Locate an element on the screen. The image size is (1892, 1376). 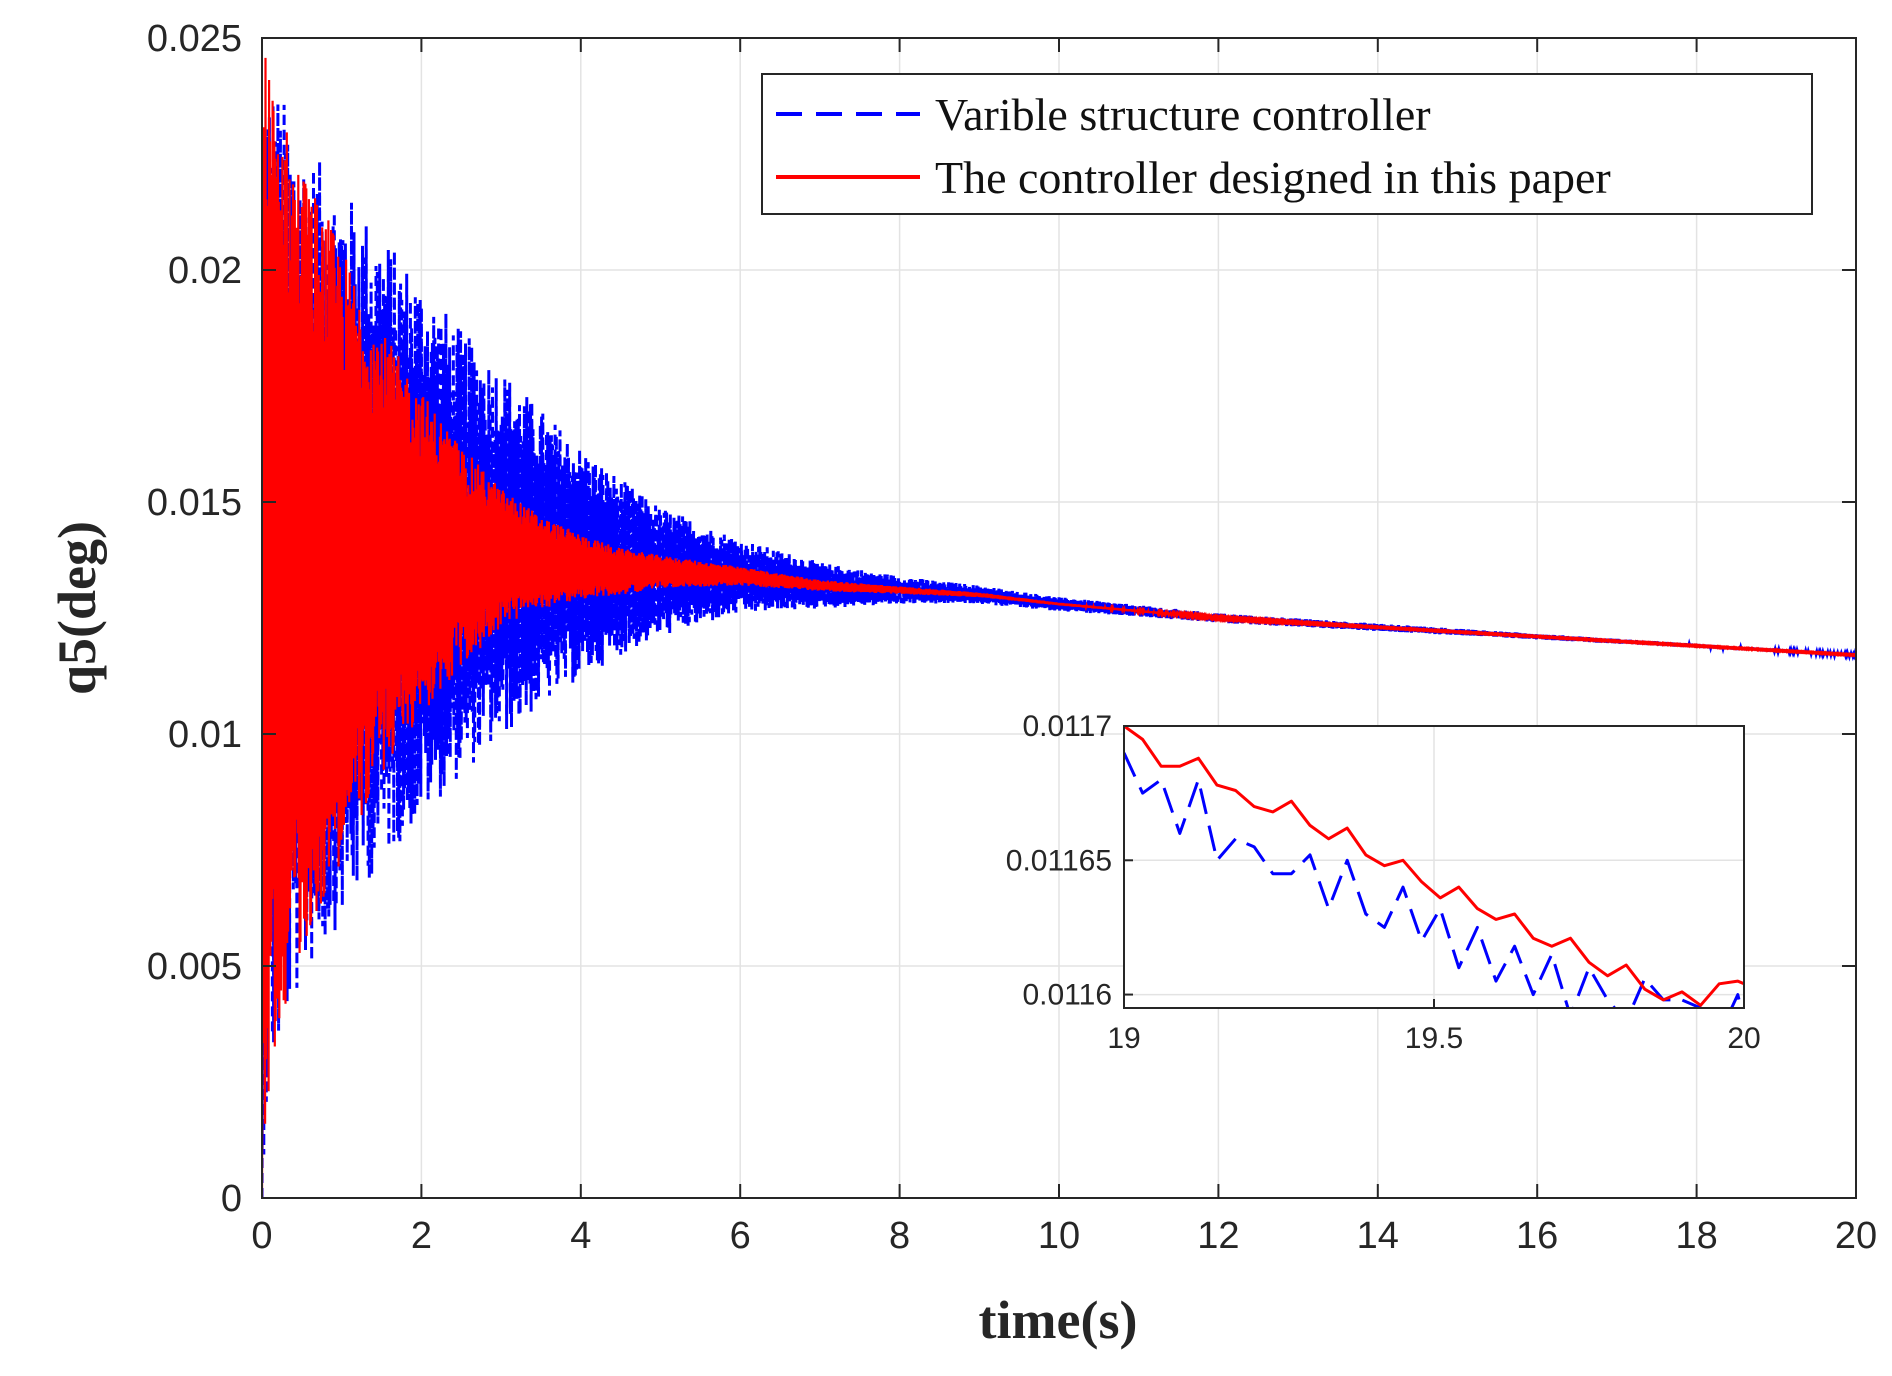
y-tick-label: 0.01 is located at coordinates (205, 735).